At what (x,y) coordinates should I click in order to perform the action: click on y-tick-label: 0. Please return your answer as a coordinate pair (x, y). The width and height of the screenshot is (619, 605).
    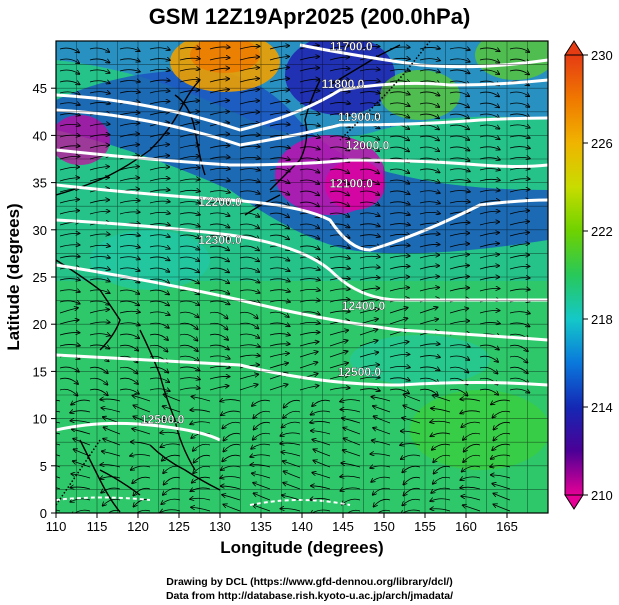
    Looking at the image, I should click on (43, 513).